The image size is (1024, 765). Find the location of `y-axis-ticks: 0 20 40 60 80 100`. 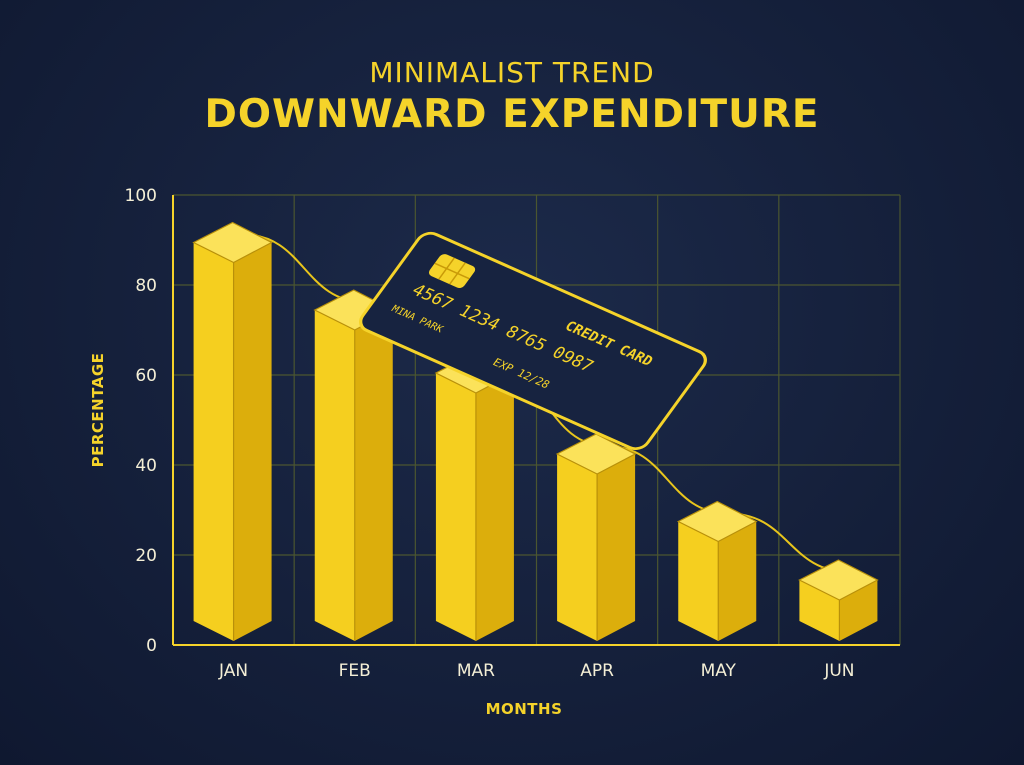

y-axis-ticks: 0 20 40 60 80 100 is located at coordinates (141, 421).